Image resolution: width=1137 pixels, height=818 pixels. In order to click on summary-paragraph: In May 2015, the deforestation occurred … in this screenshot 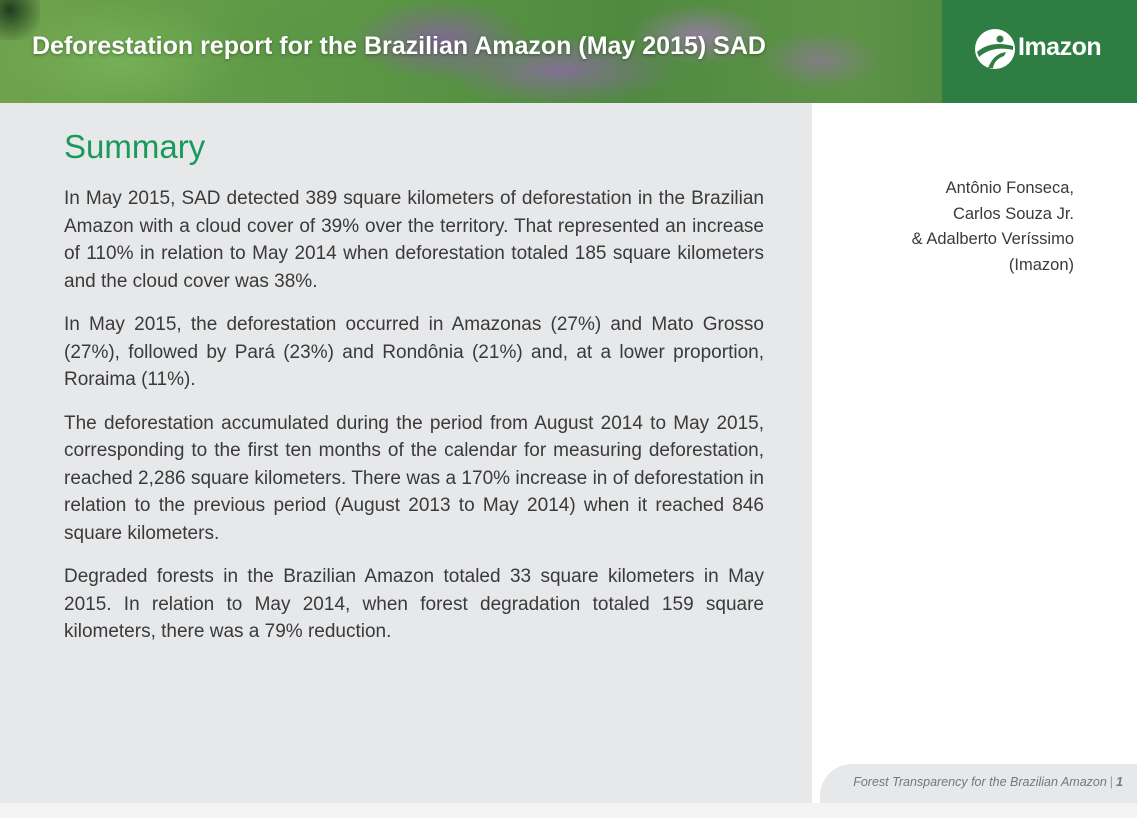, I will do `click(414, 352)`.